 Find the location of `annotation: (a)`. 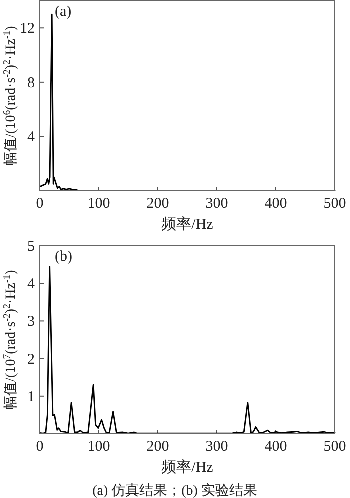

annotation: (a) is located at coordinates (63, 12).